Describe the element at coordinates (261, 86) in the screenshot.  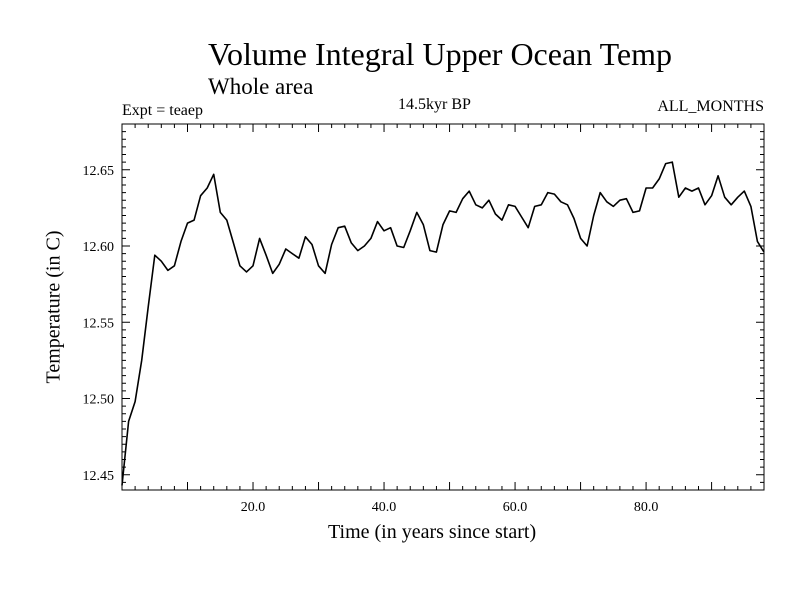
I see `chart-subtitle: Whole area` at that location.